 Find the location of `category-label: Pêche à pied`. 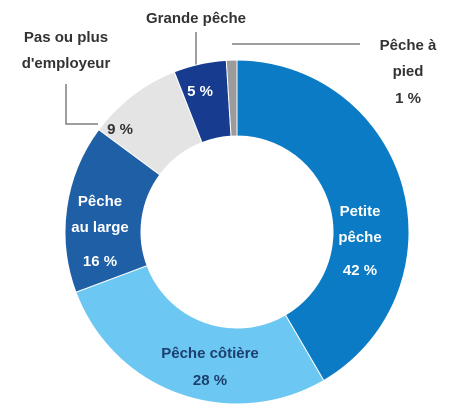

category-label: Pêche à pied is located at coordinates (408, 58).